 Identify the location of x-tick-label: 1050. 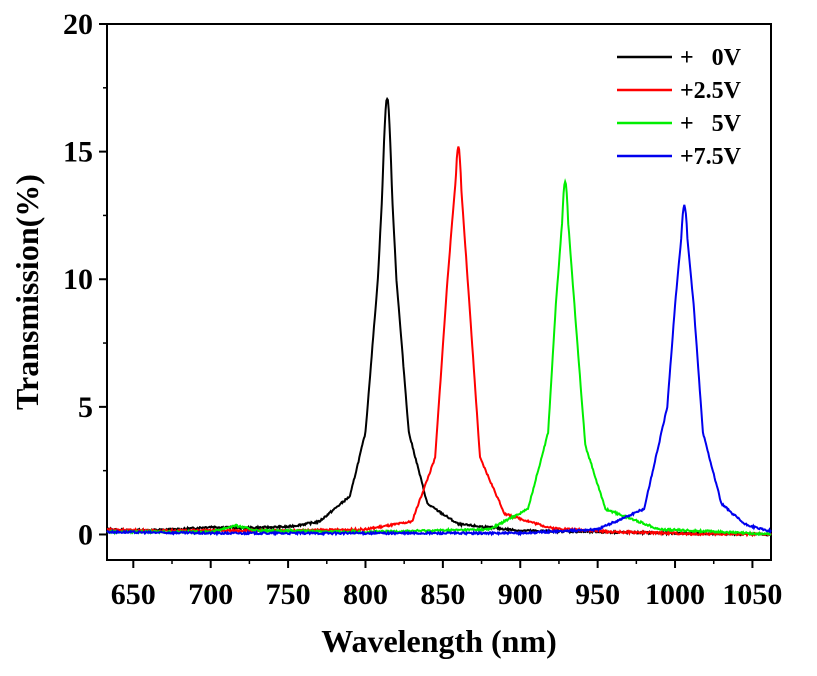
(752, 594).